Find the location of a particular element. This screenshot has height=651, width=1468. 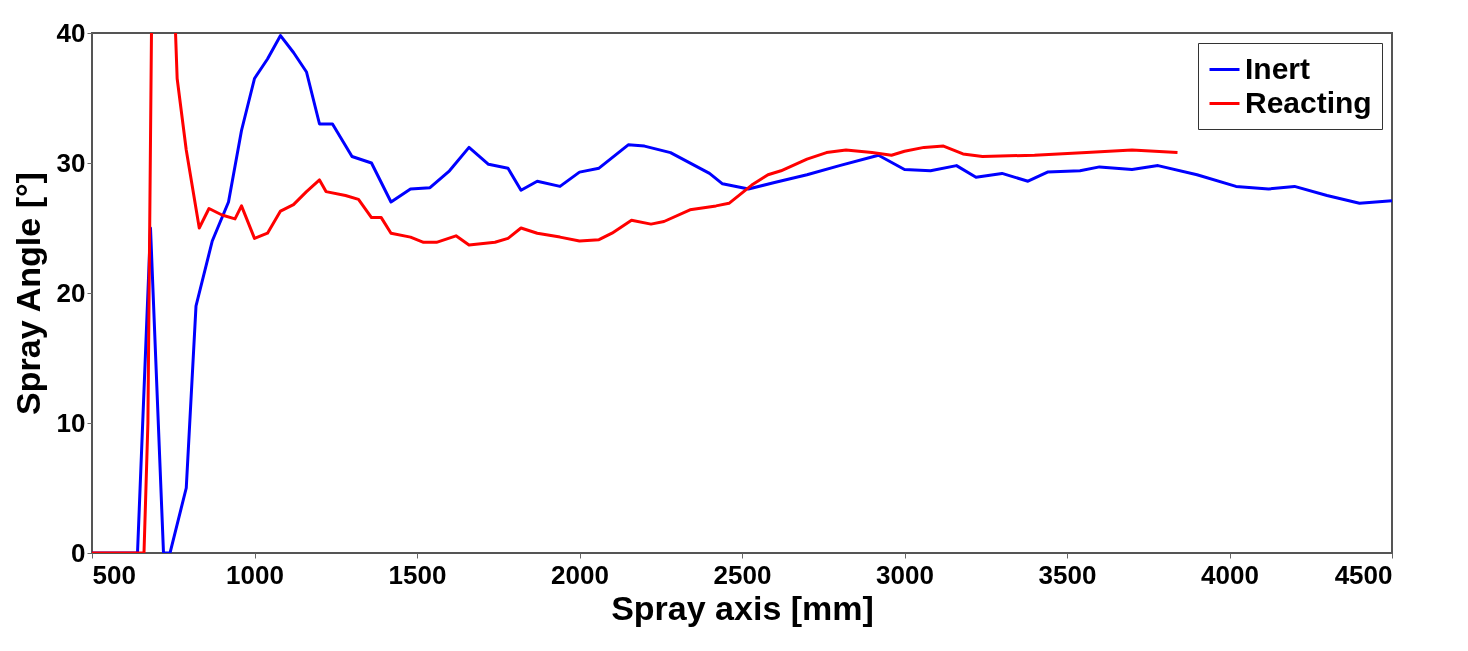

y-tick-label: 20 is located at coordinates (71, 292).